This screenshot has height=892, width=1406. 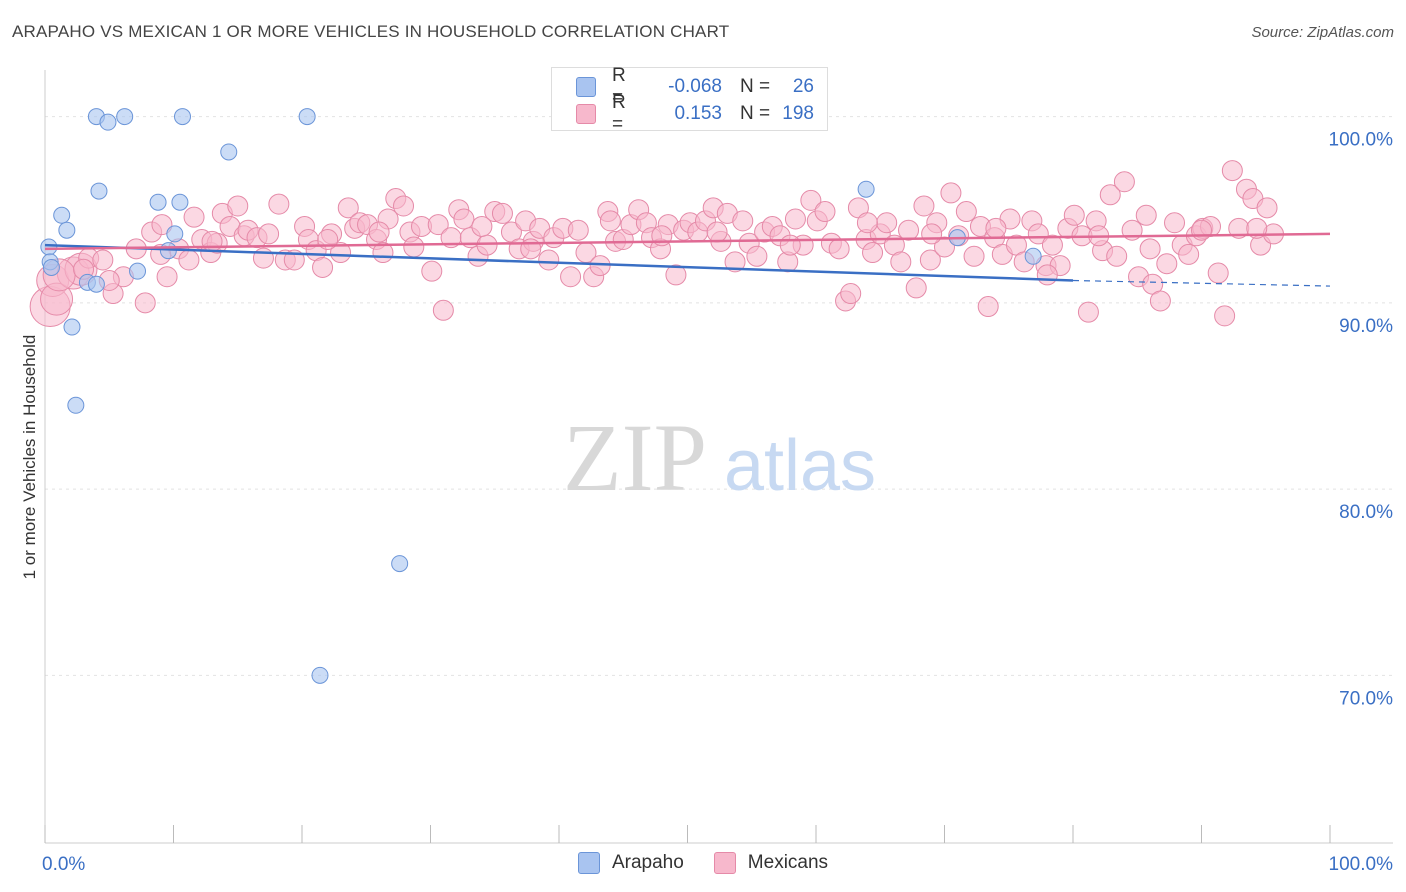 I want to click on watermark: ZIP atlas, so click(x=719, y=457).